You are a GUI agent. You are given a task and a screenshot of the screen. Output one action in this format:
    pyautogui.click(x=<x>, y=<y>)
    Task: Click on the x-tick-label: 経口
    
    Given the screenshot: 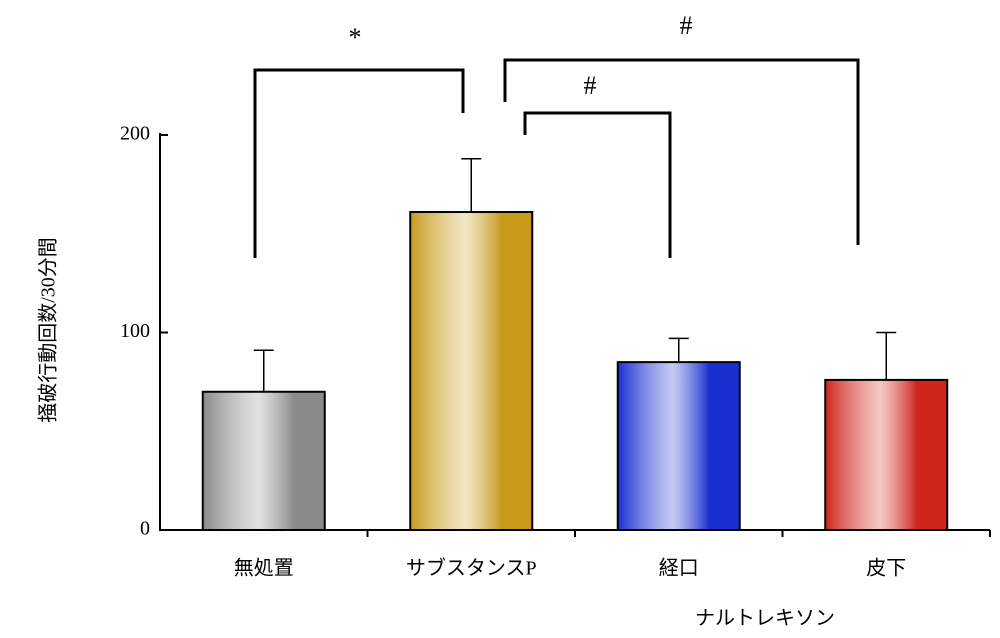 What is the action you would take?
    pyautogui.click(x=679, y=568)
    